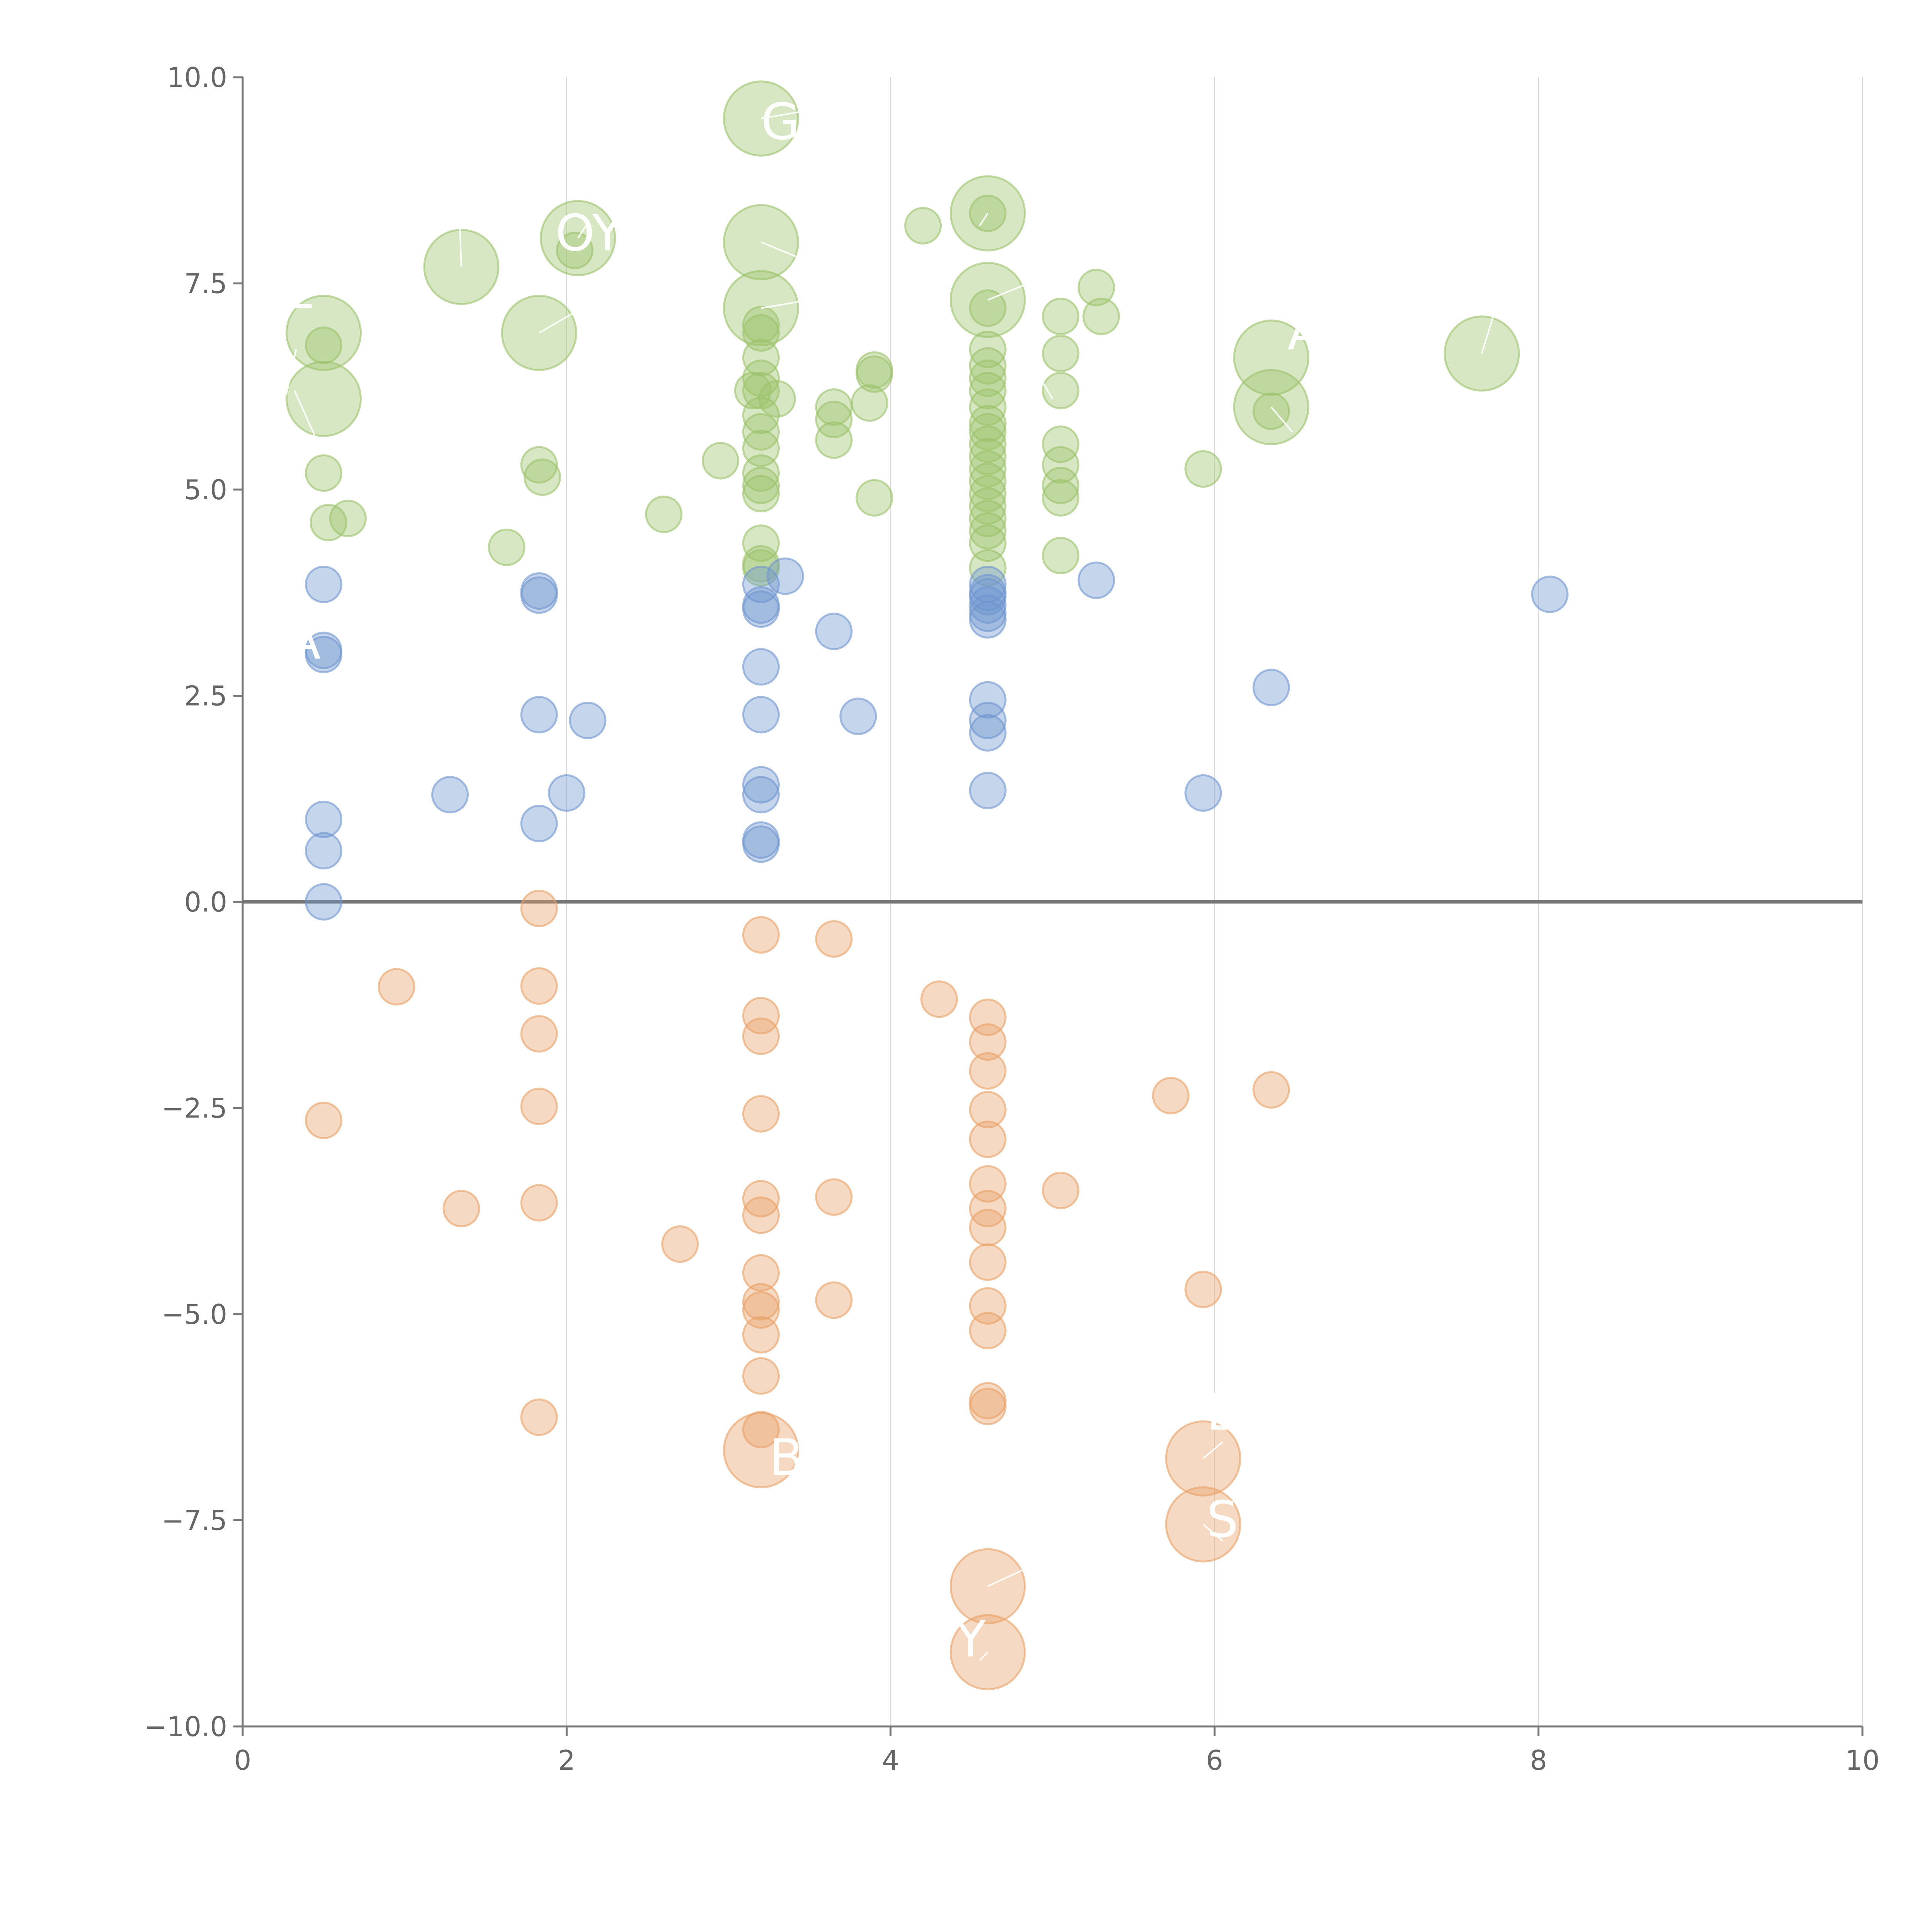 The height and width of the screenshot is (1932, 1932). What do you see at coordinates (205, 696) in the screenshot?
I see `y-tick-label: 2.5` at bounding box center [205, 696].